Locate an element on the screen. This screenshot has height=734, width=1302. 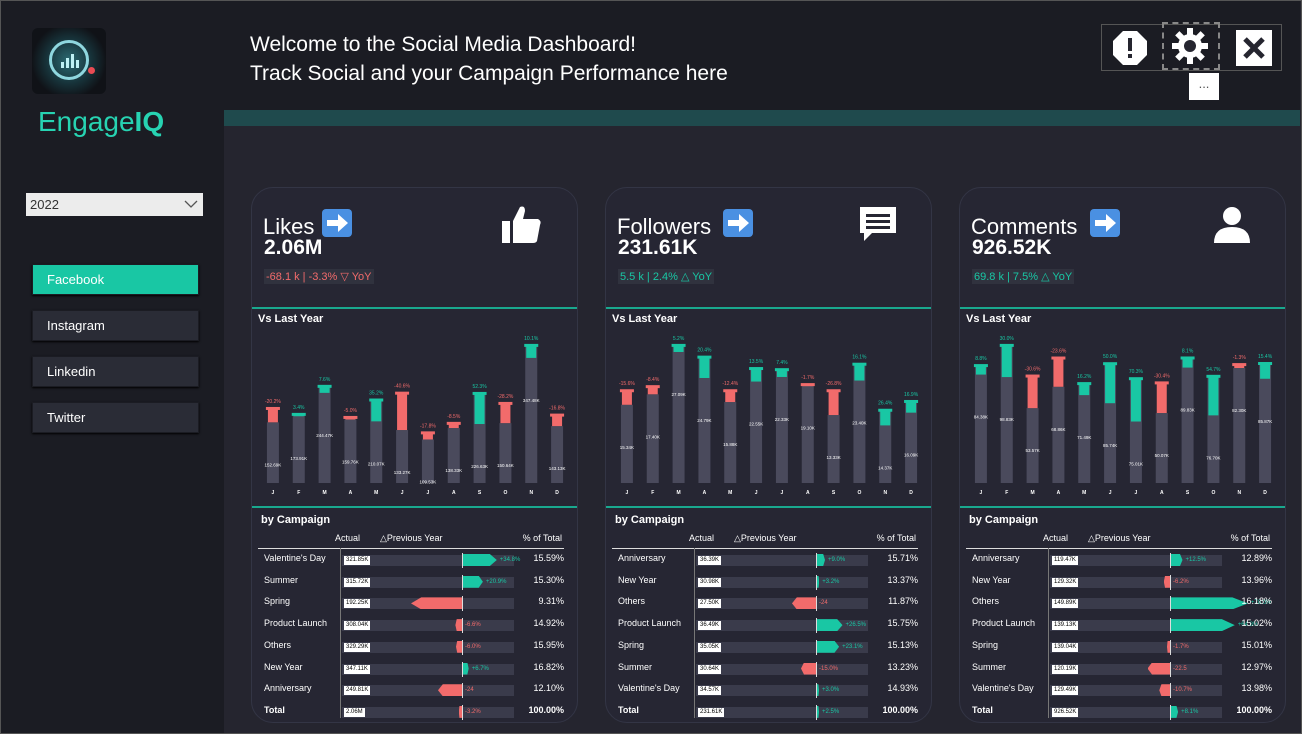
actual-value: 2.06M is located at coordinates (354, 712).